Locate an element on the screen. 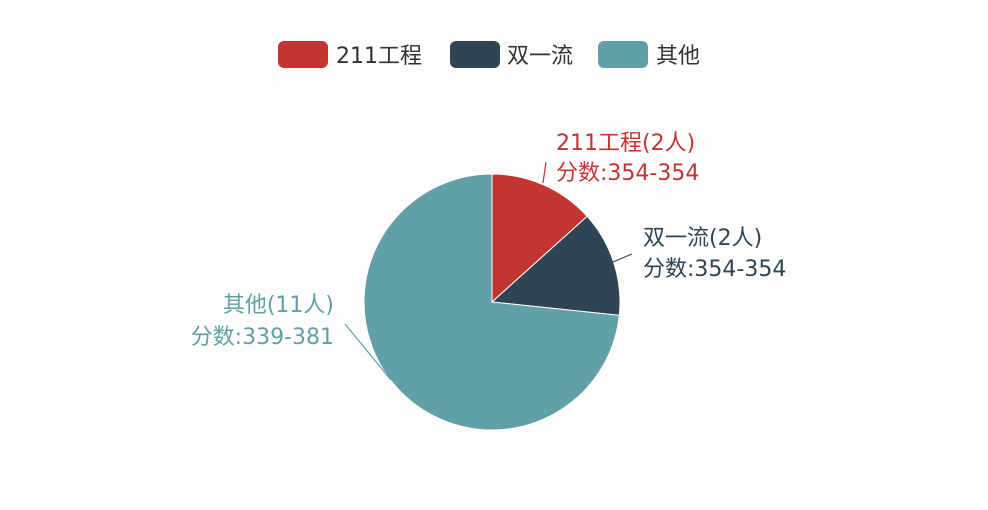 This screenshot has width=988, height=510. pie-slices is located at coordinates (492, 302).